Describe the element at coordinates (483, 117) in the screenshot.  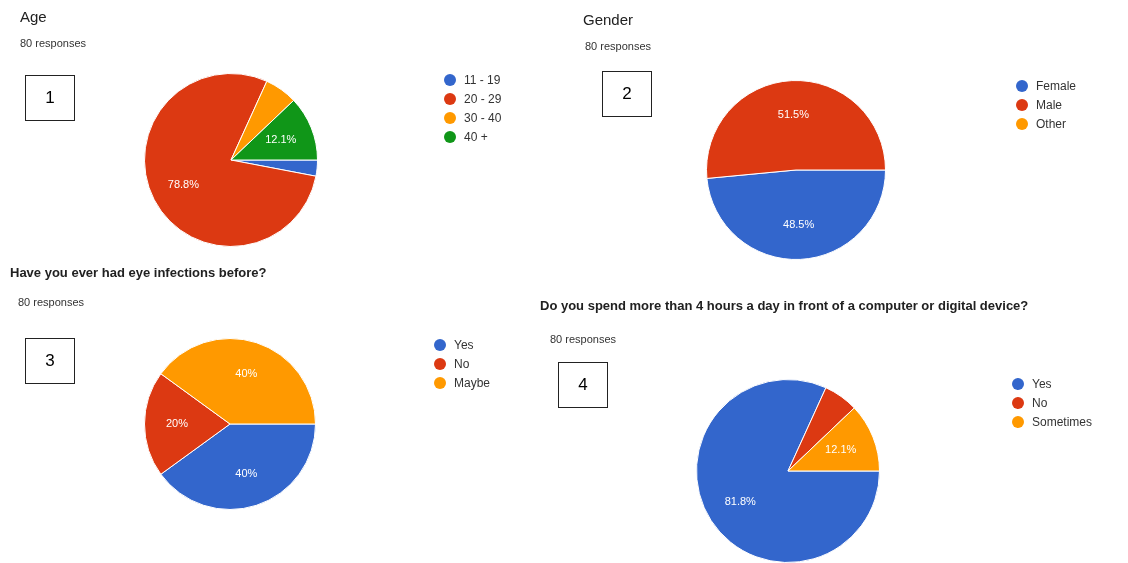
I see `legend-label: 30 - 40` at that location.